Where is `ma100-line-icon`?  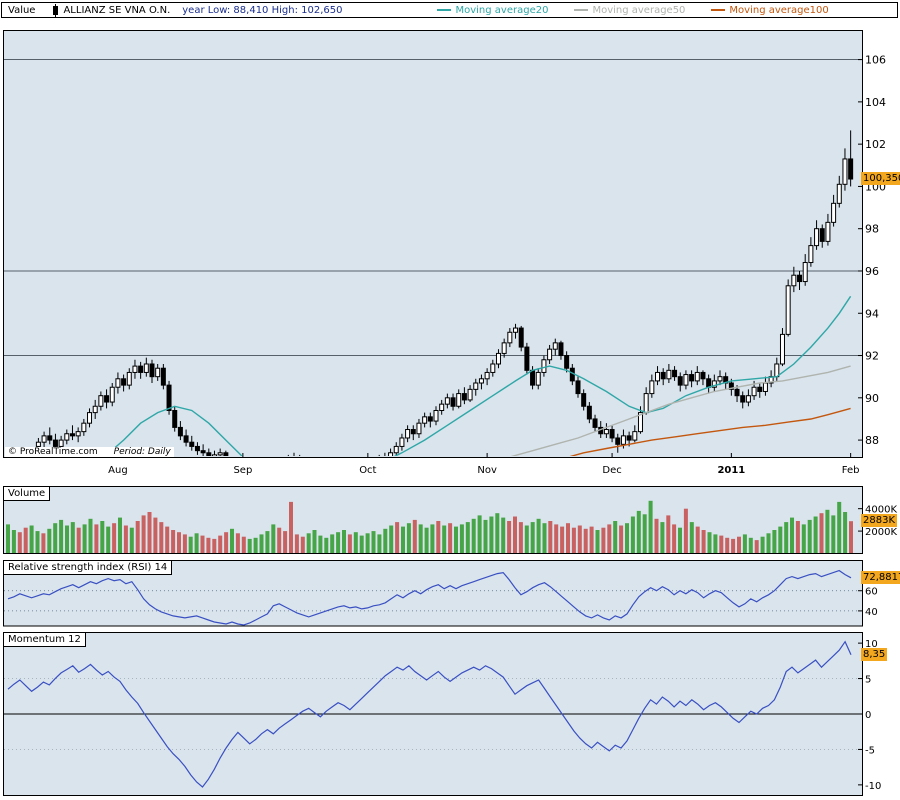 ma100-line-icon is located at coordinates (718, 10).